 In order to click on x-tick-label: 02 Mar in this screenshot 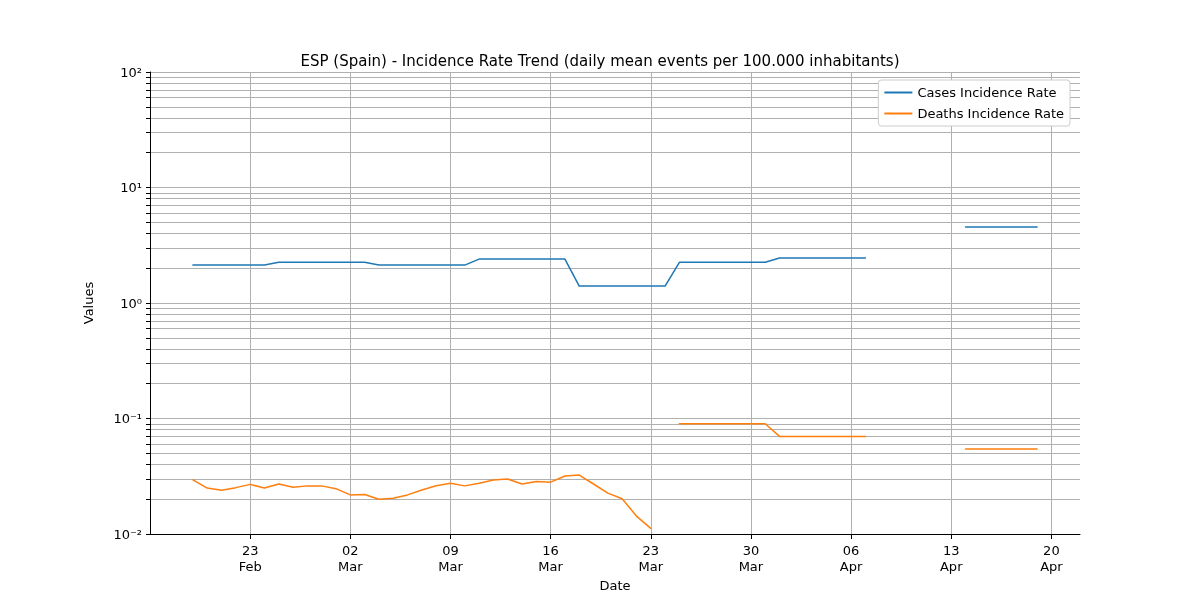, I will do `click(351, 558)`.